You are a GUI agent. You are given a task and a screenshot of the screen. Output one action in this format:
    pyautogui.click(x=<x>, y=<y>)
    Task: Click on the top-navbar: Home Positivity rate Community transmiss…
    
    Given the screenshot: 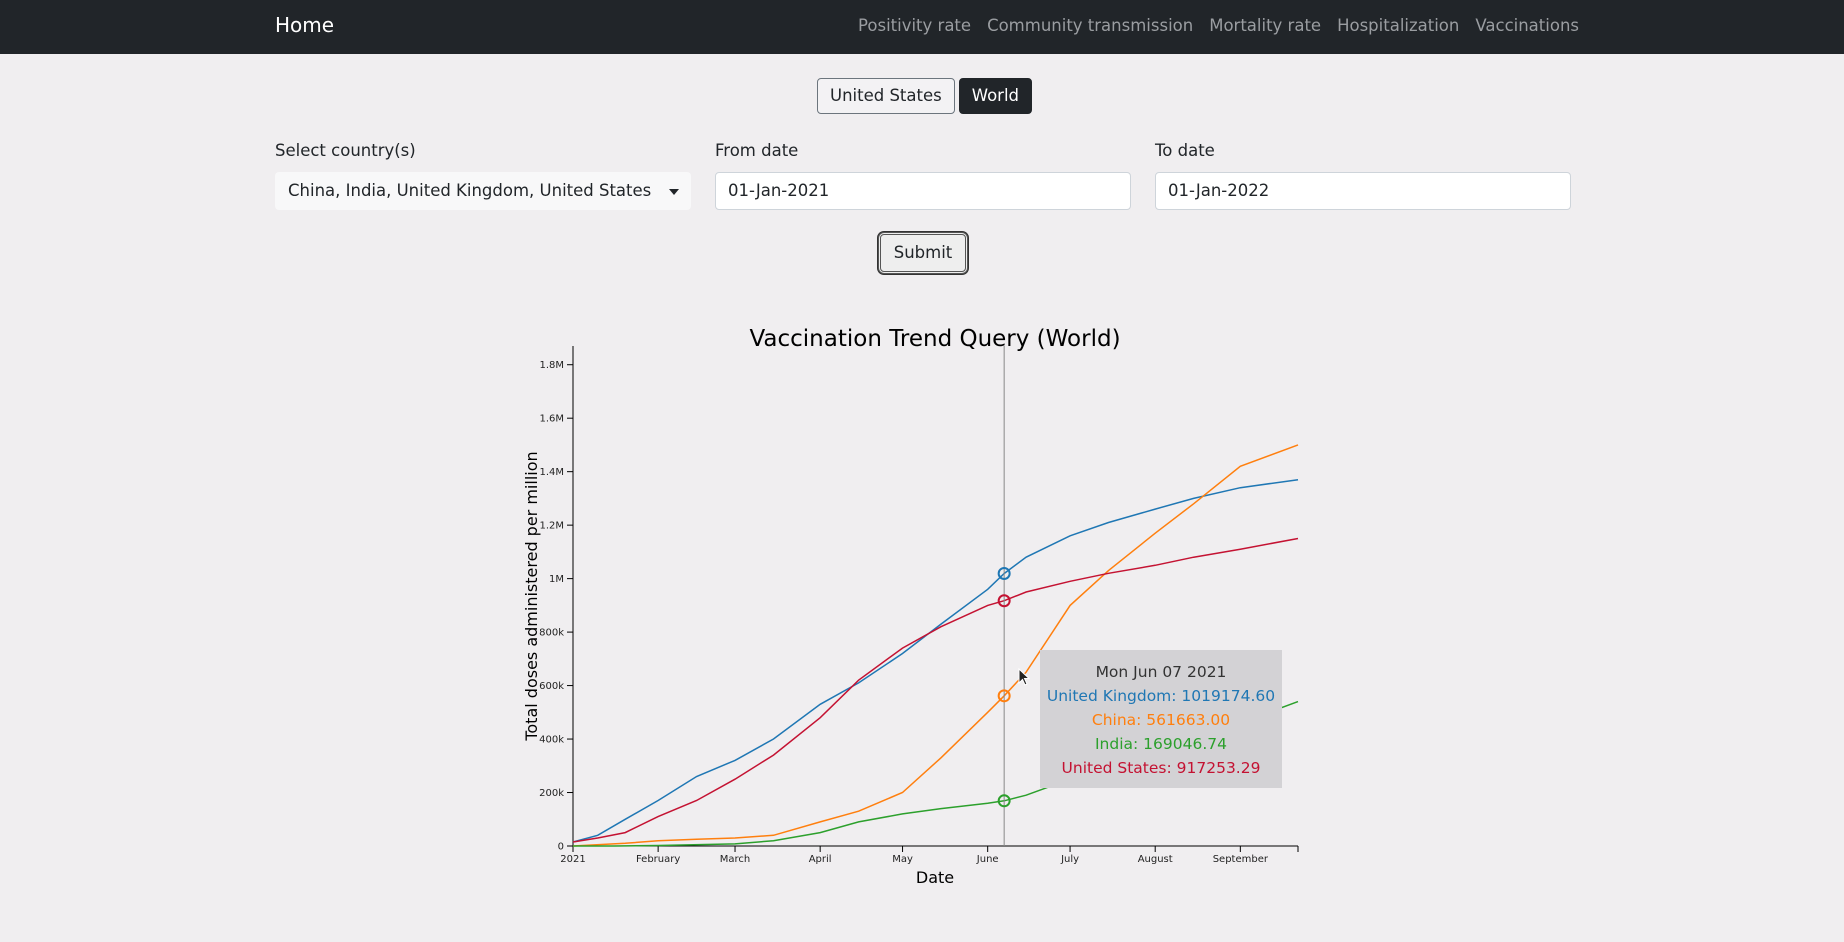 What is the action you would take?
    pyautogui.click(x=922, y=27)
    